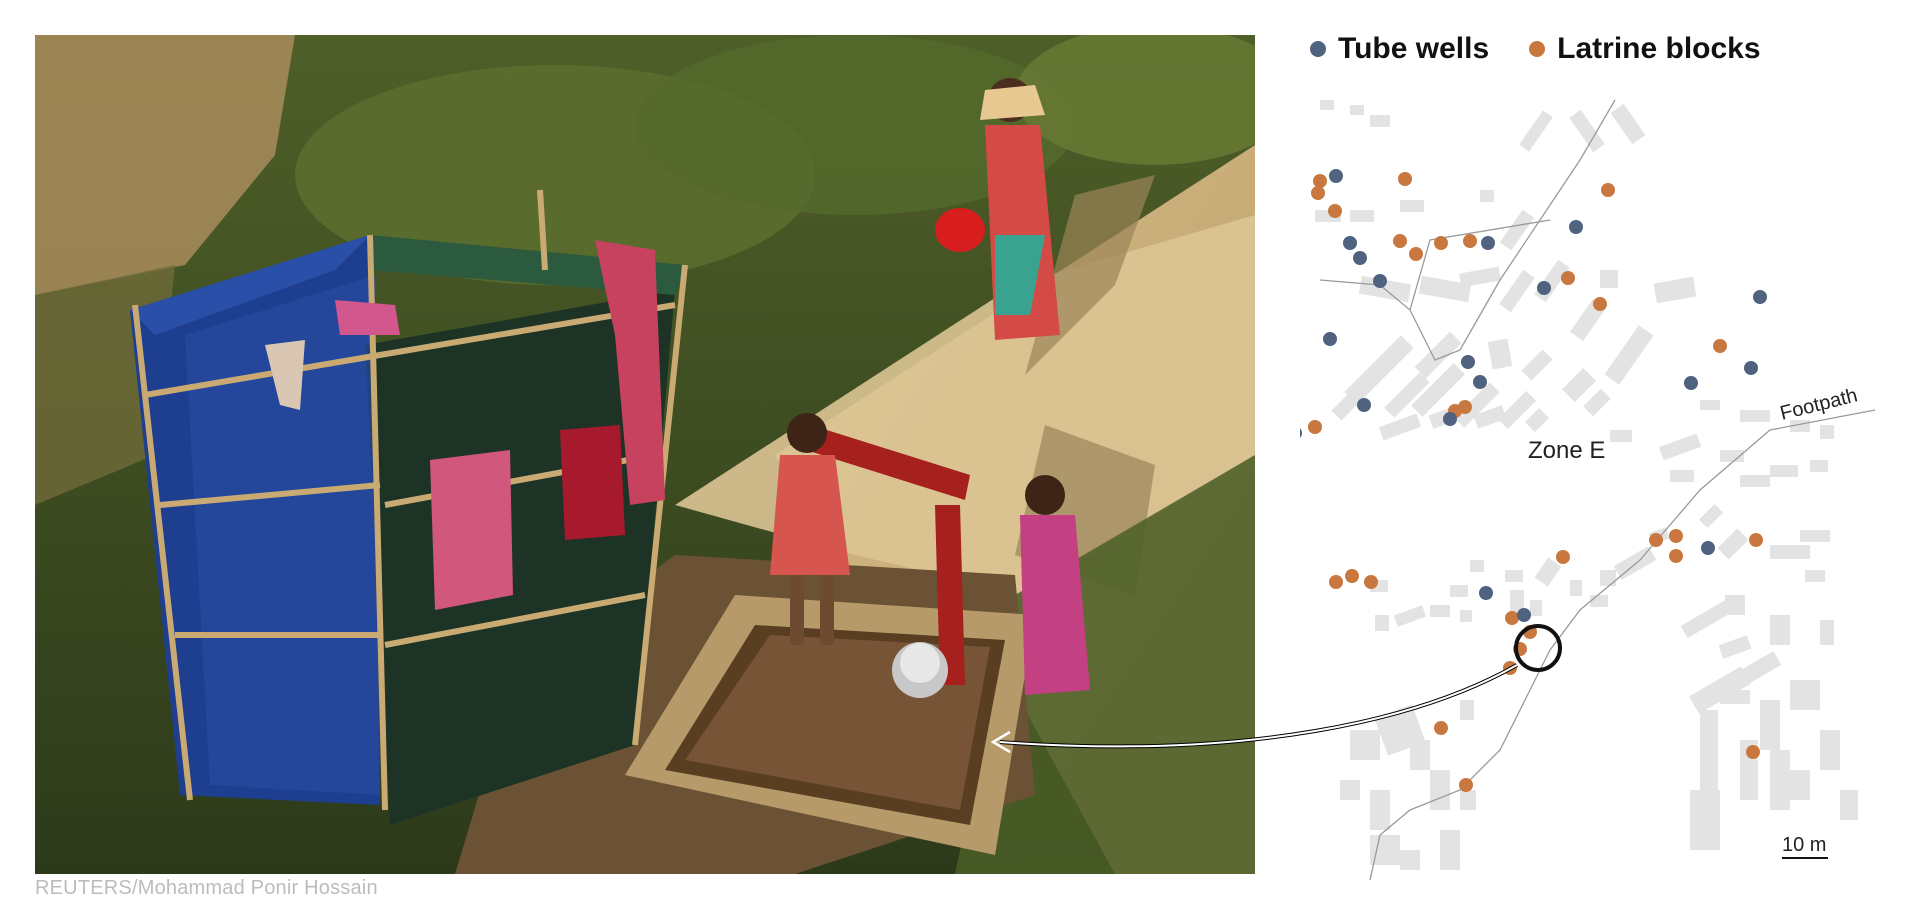 Image resolution: width=1912 pixels, height=899 pixels. Describe the element at coordinates (1538, 648) in the screenshot. I see `highlighted-tube-well-circle` at that location.